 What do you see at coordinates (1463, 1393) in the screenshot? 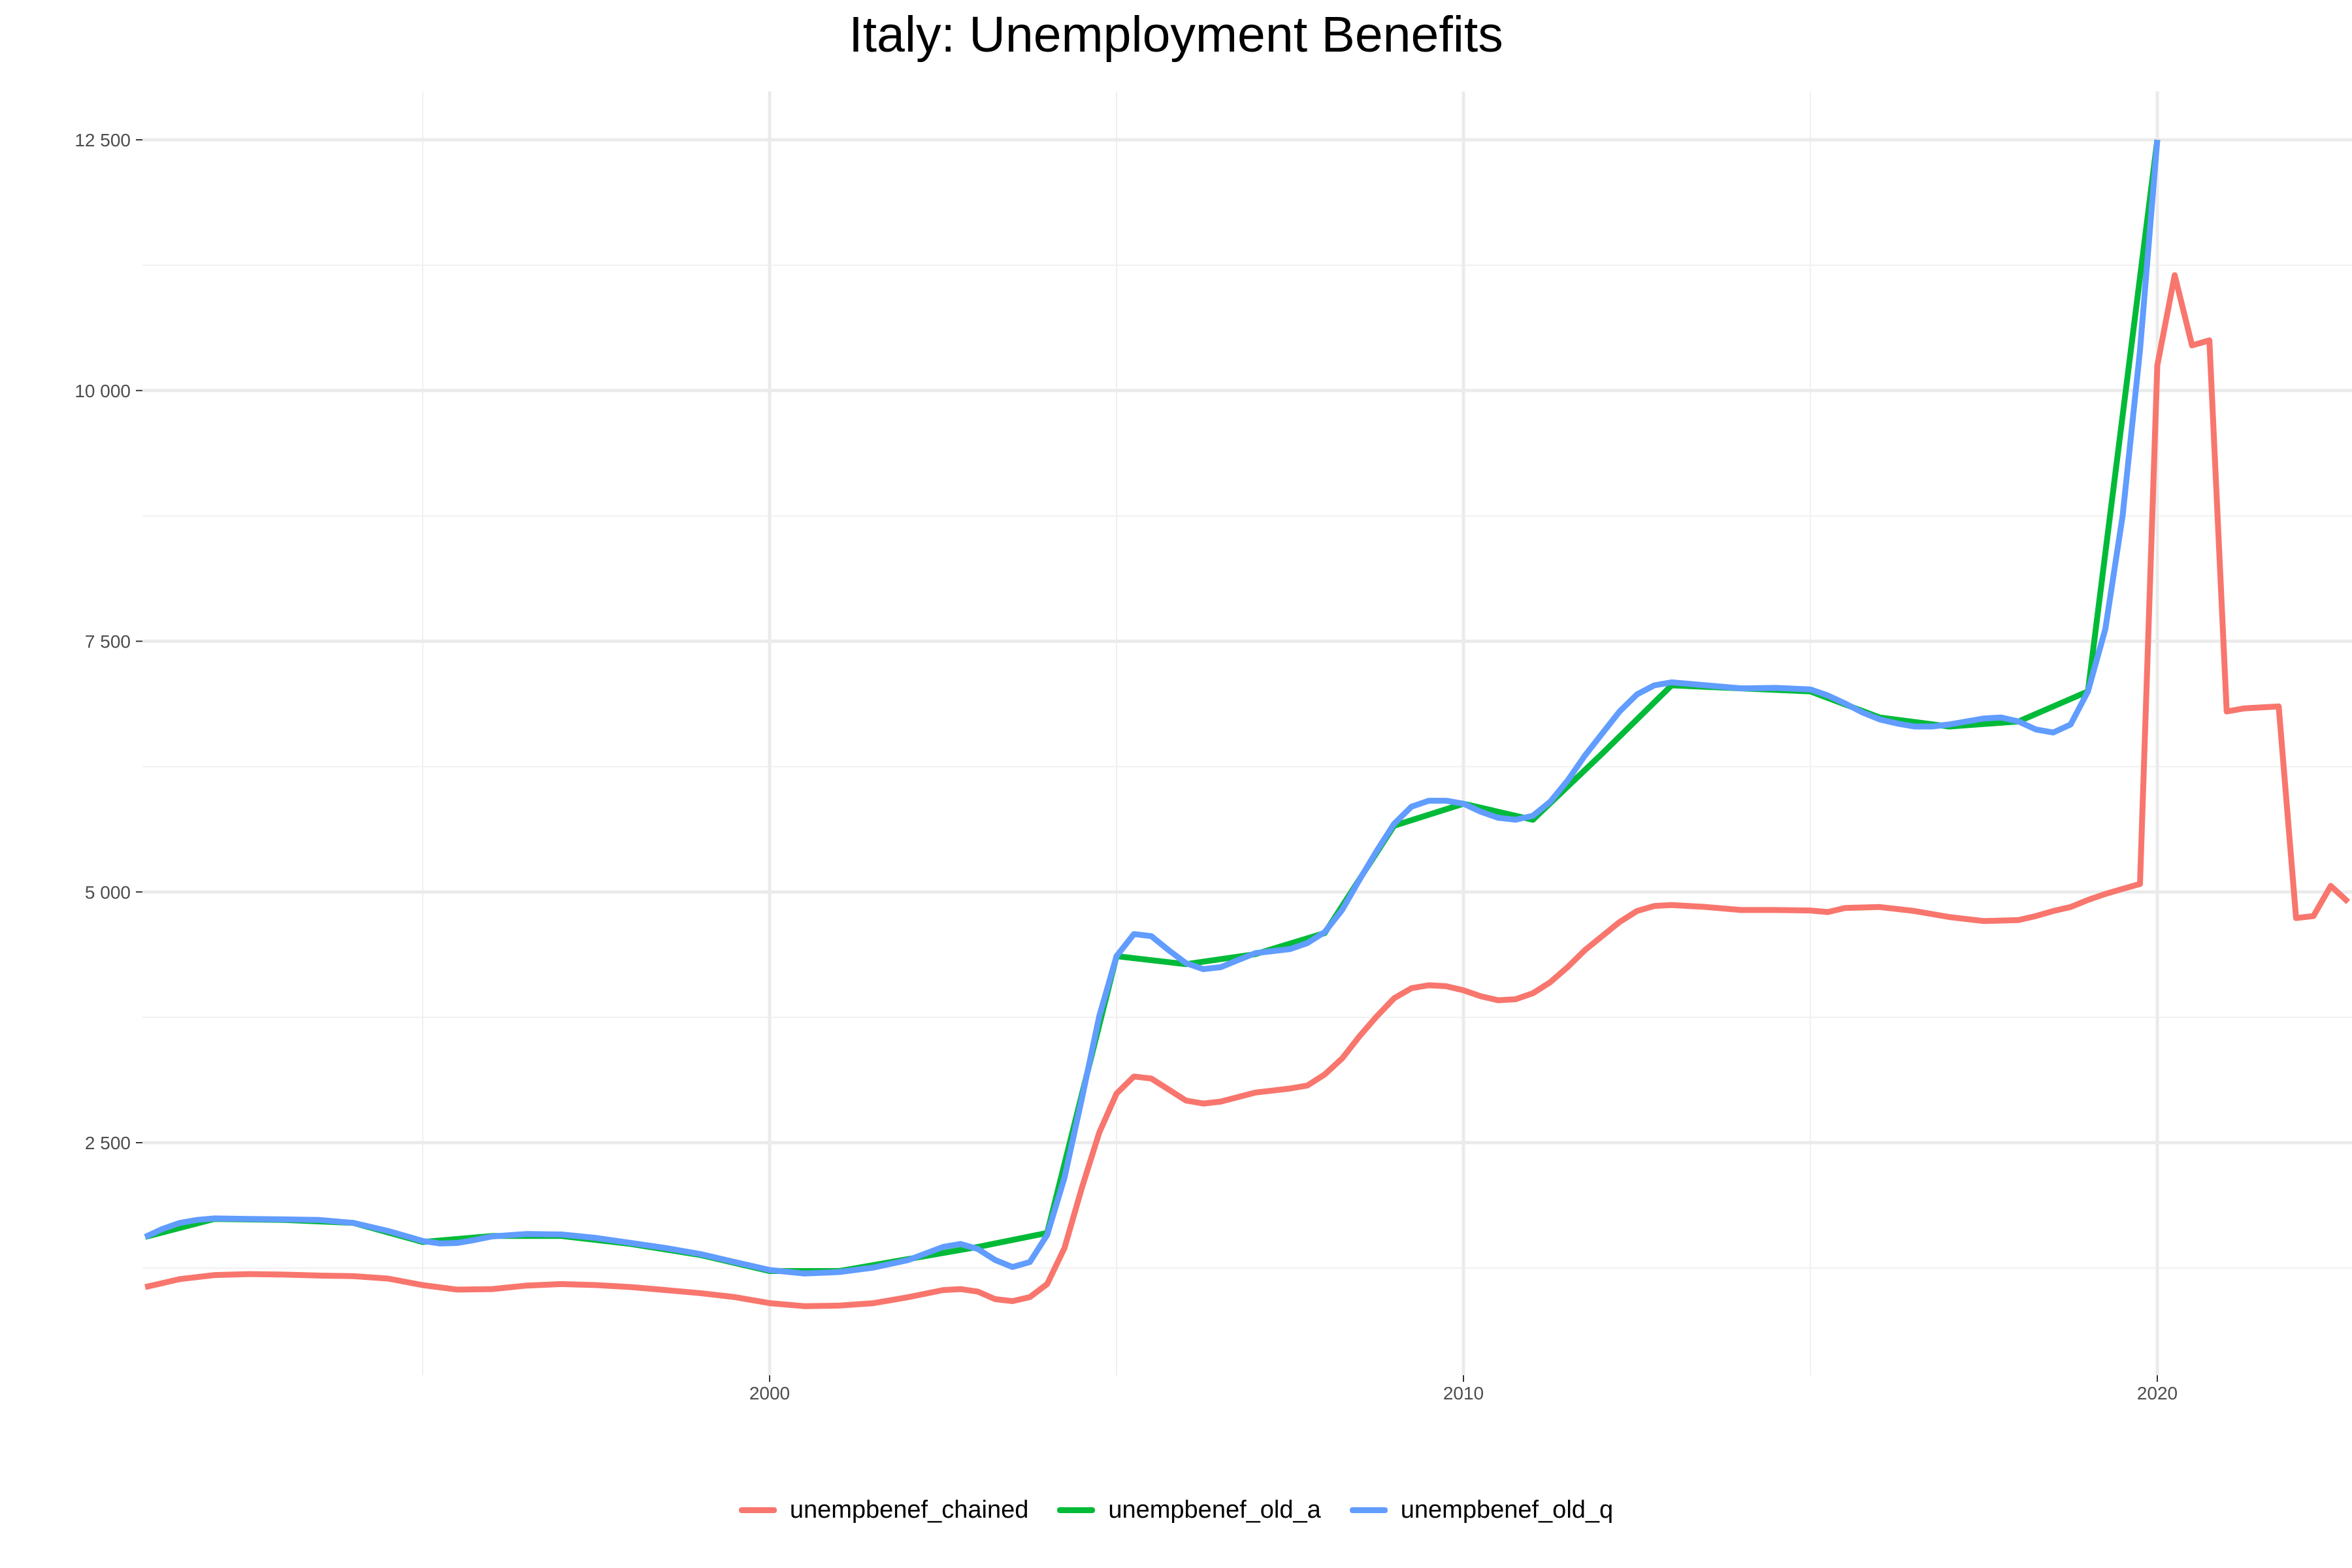
I see `x-tick-label: 2010` at bounding box center [1463, 1393].